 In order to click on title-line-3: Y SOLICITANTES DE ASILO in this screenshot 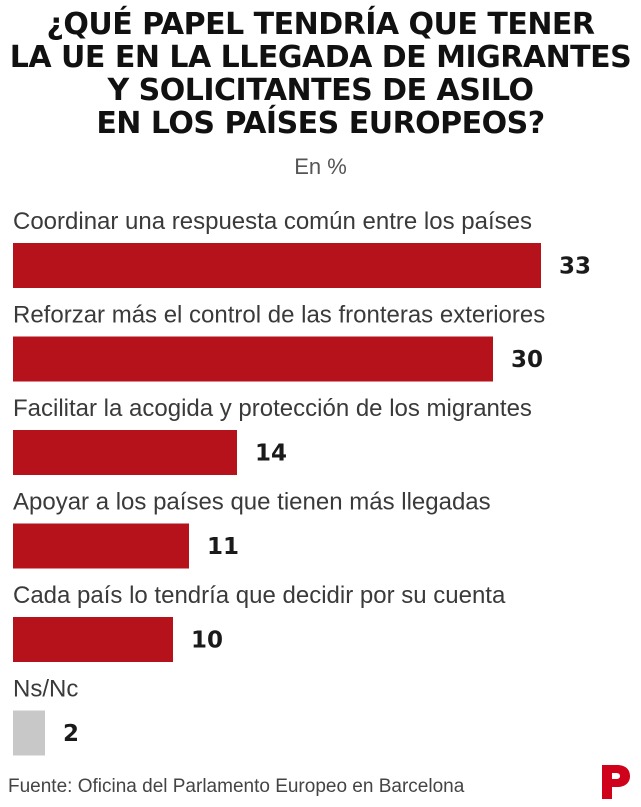, I will do `click(320, 90)`.